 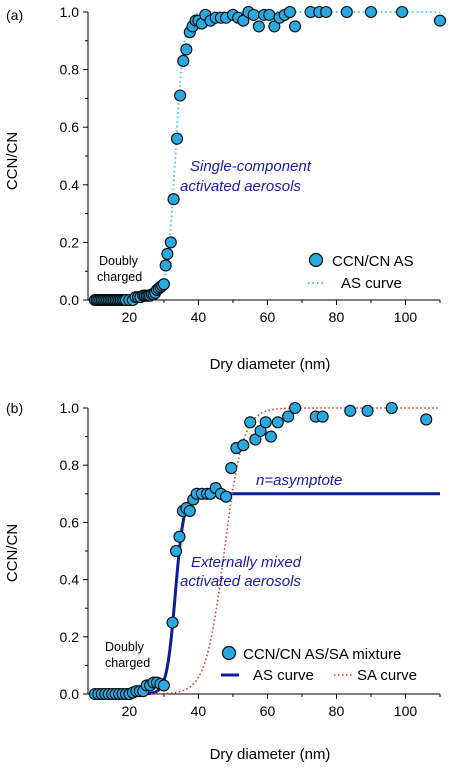 What do you see at coordinates (387, 675) in the screenshot?
I see `legend-label-2-b: SA curve` at bounding box center [387, 675].